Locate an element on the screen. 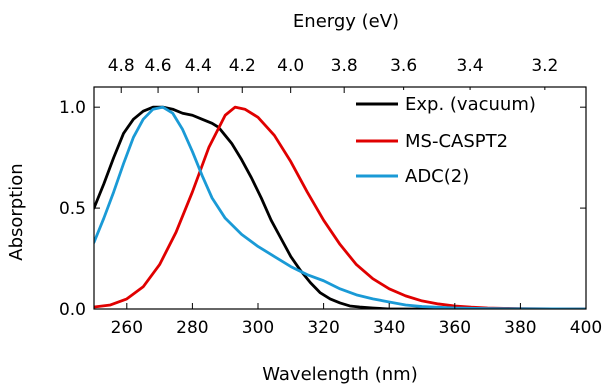 This screenshot has height=386, width=608. legend-label-ms-caspt2: MS-CASPT2 is located at coordinates (456, 141).